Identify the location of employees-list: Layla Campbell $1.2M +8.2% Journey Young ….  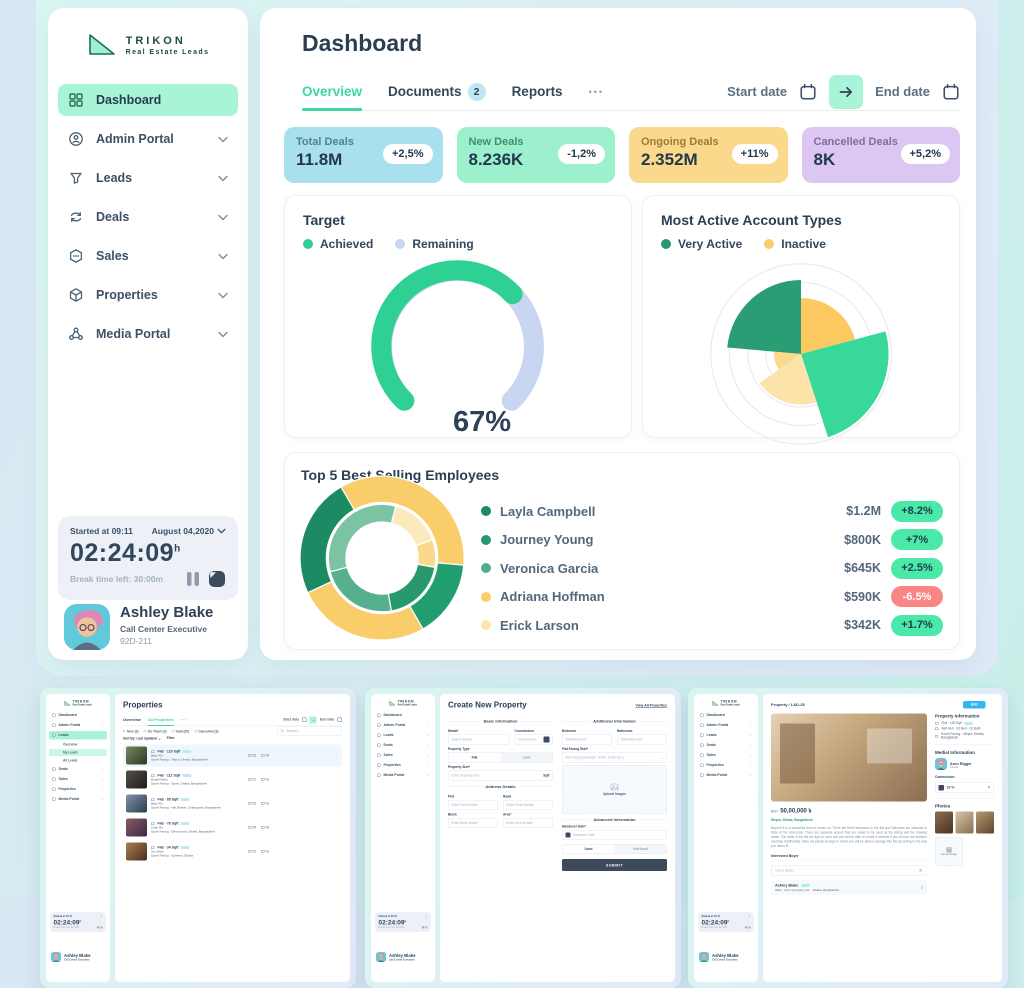
(712, 568).